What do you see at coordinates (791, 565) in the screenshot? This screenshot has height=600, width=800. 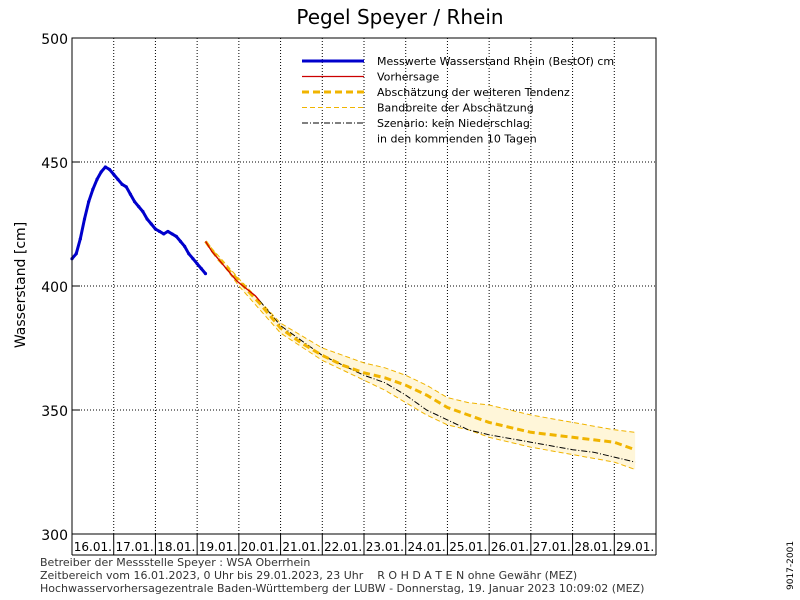 I see `side-code: 9017-2001` at bounding box center [791, 565].